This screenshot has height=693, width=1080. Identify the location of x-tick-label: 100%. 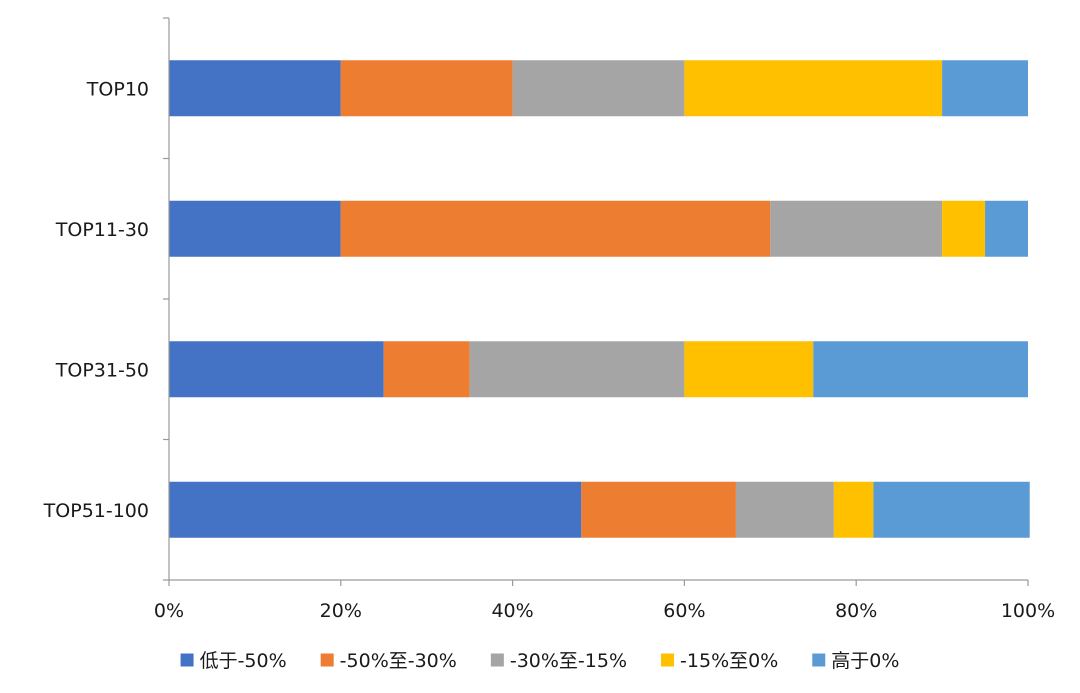
(1028, 611).